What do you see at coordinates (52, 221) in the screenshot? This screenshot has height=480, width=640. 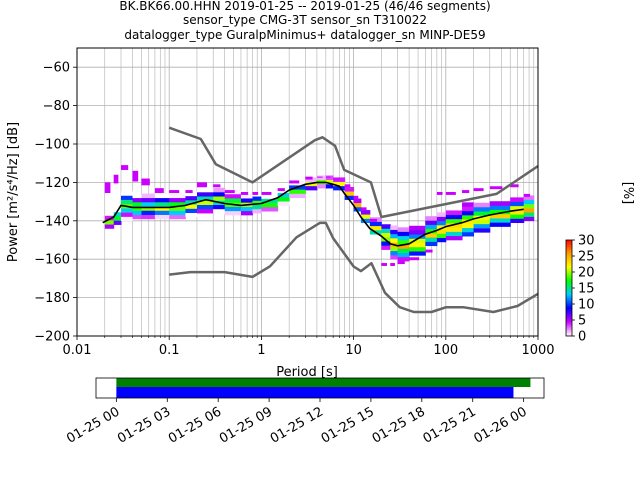 I see `y-tick-label: −140` at bounding box center [52, 221].